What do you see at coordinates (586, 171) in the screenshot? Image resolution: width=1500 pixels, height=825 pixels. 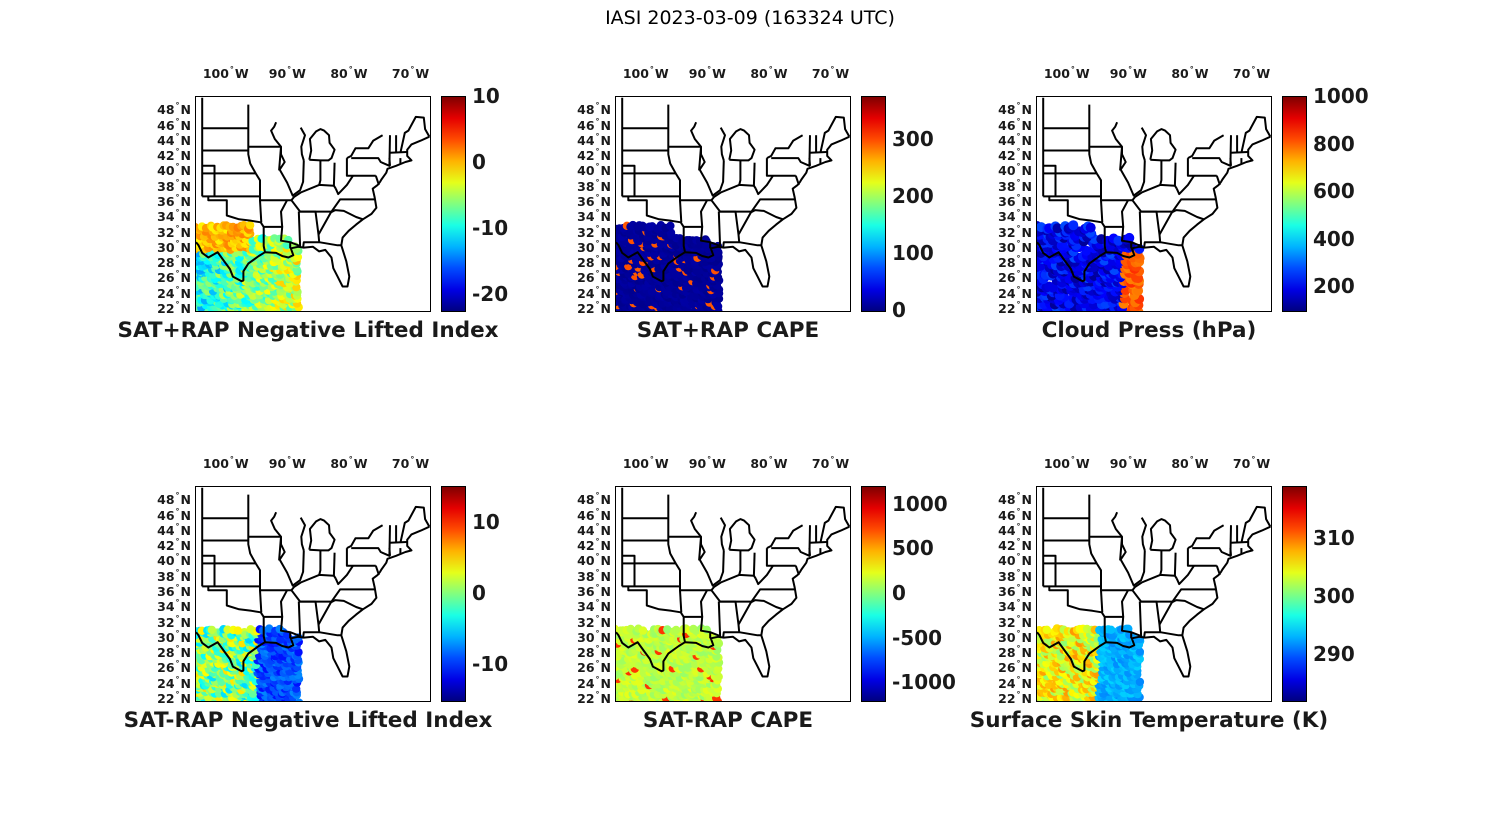 I see `lat-tick-degrees: 40` at bounding box center [586, 171].